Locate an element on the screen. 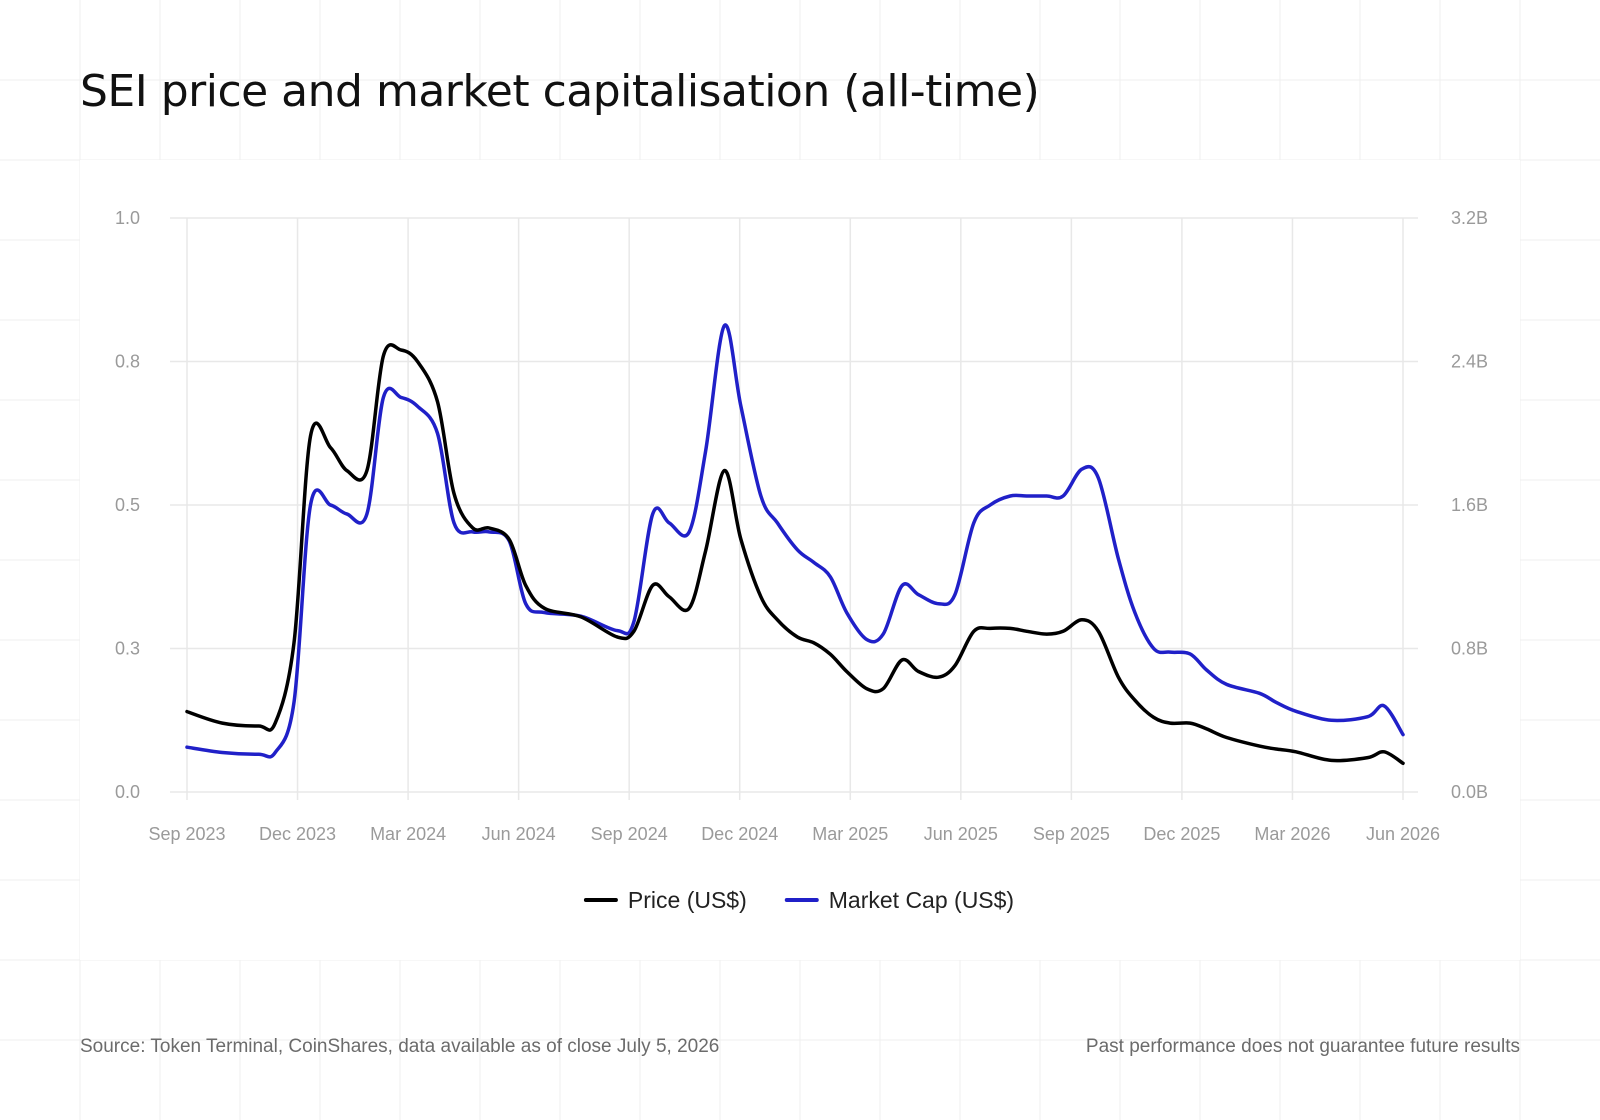 The image size is (1600, 1120). x-tick-label: Mar 2026 is located at coordinates (1292, 834).